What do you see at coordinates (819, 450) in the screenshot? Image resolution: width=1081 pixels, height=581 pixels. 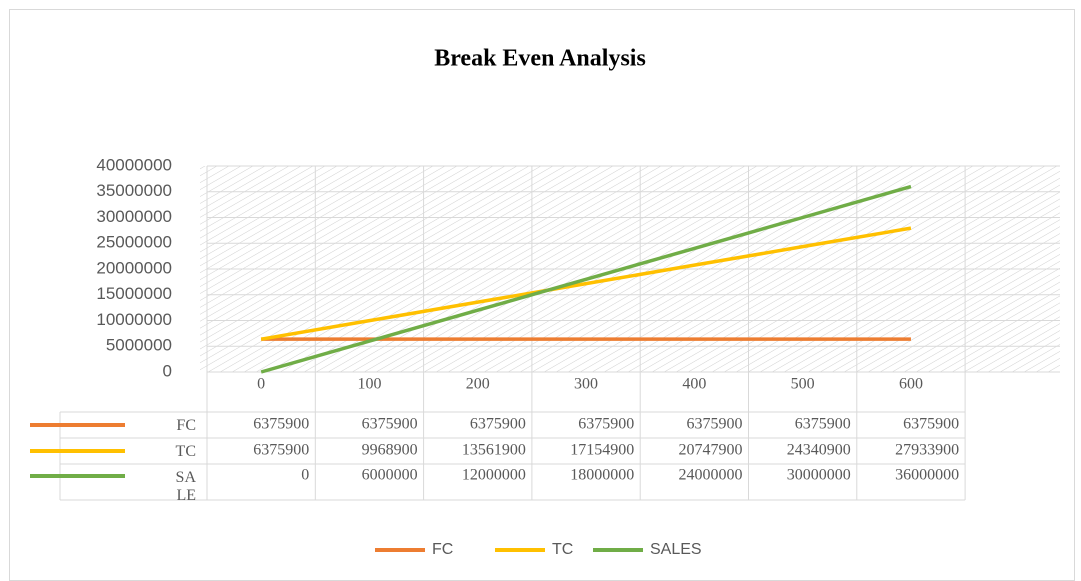 I see `table-cell: 24340900` at bounding box center [819, 450].